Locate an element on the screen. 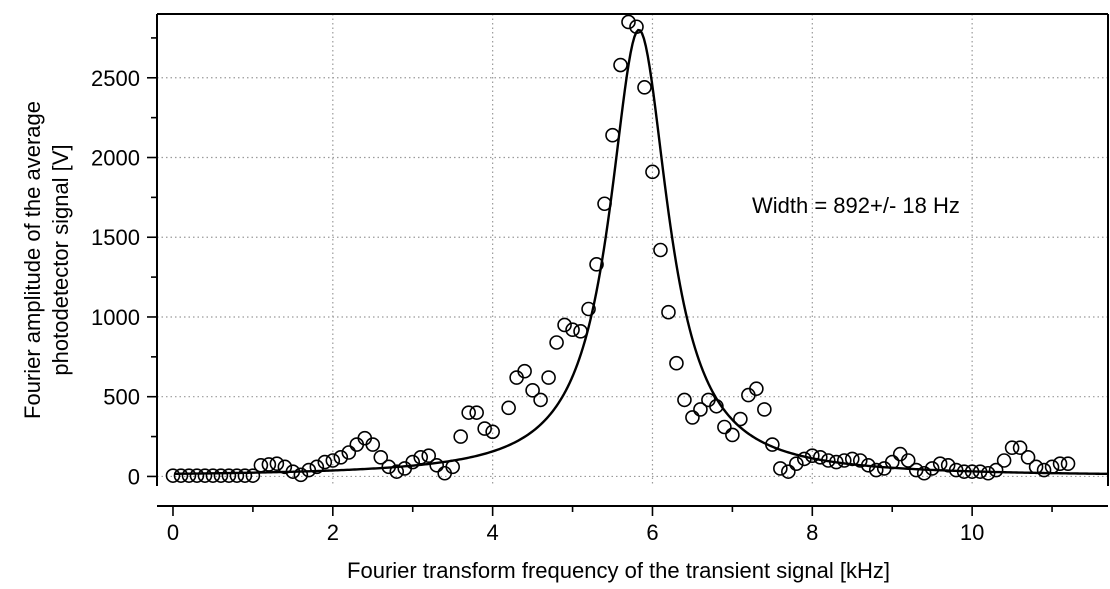 The width and height of the screenshot is (1110, 589). y-tick-label: 2500 is located at coordinates (115, 78).